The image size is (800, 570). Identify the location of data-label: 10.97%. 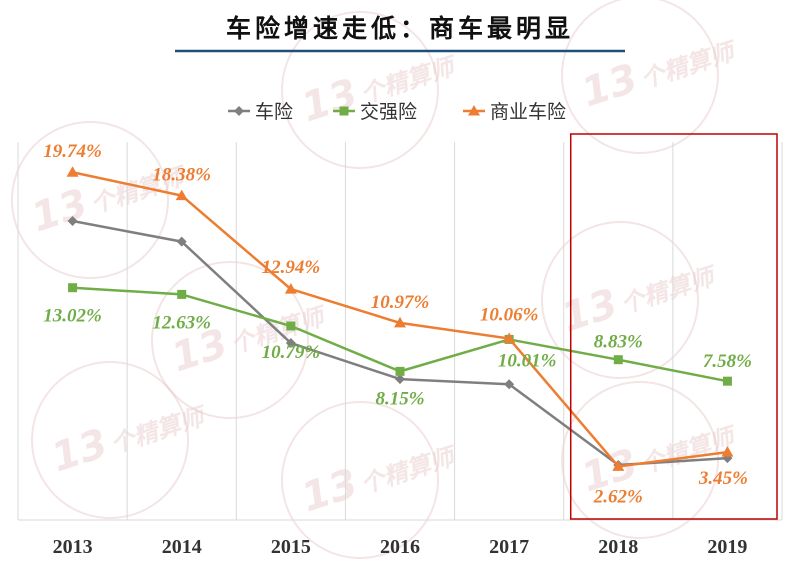
(400, 302).